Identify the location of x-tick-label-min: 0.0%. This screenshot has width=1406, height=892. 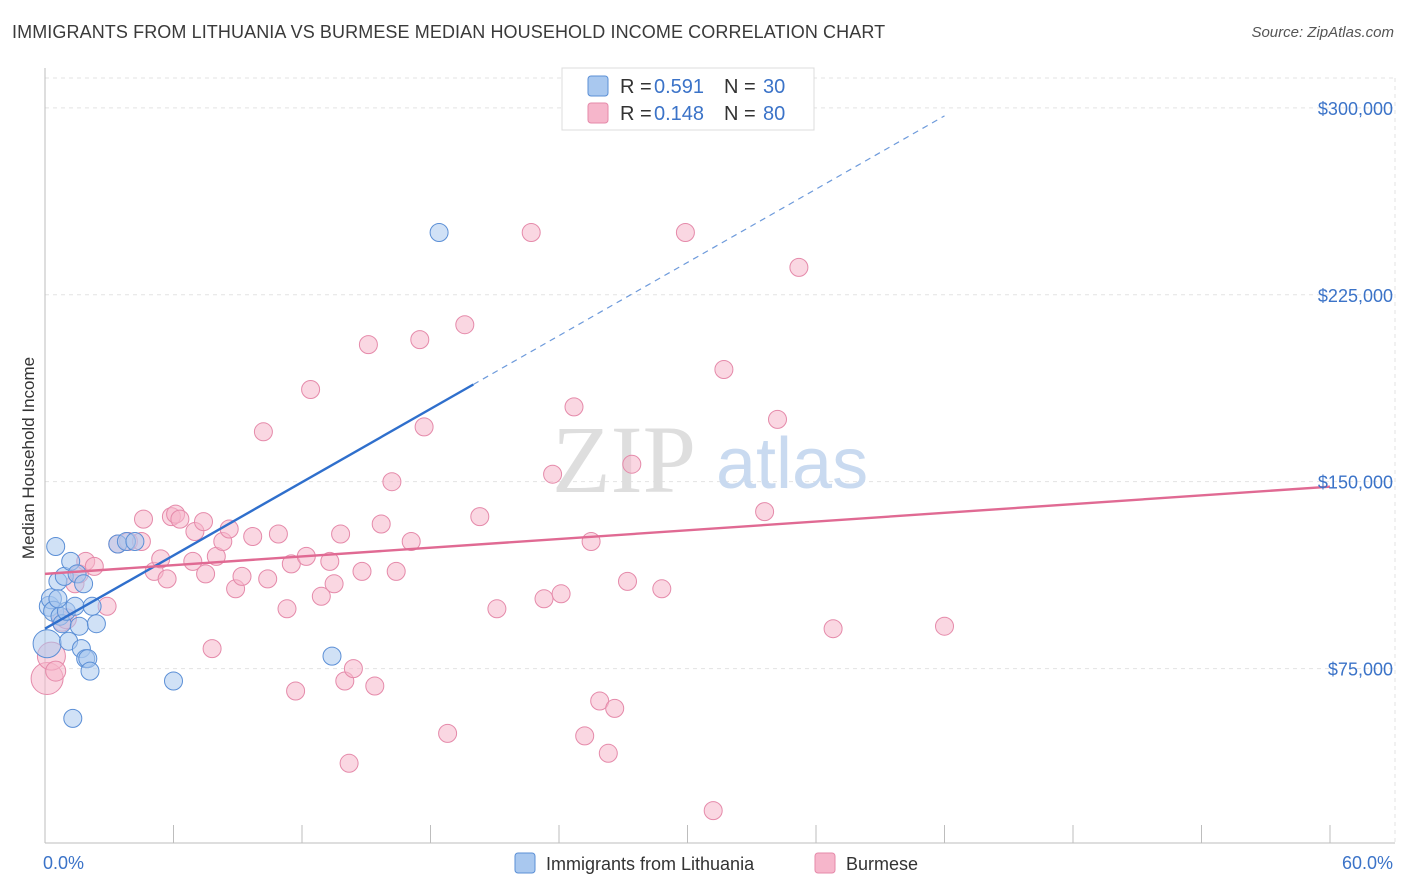
(63, 863).